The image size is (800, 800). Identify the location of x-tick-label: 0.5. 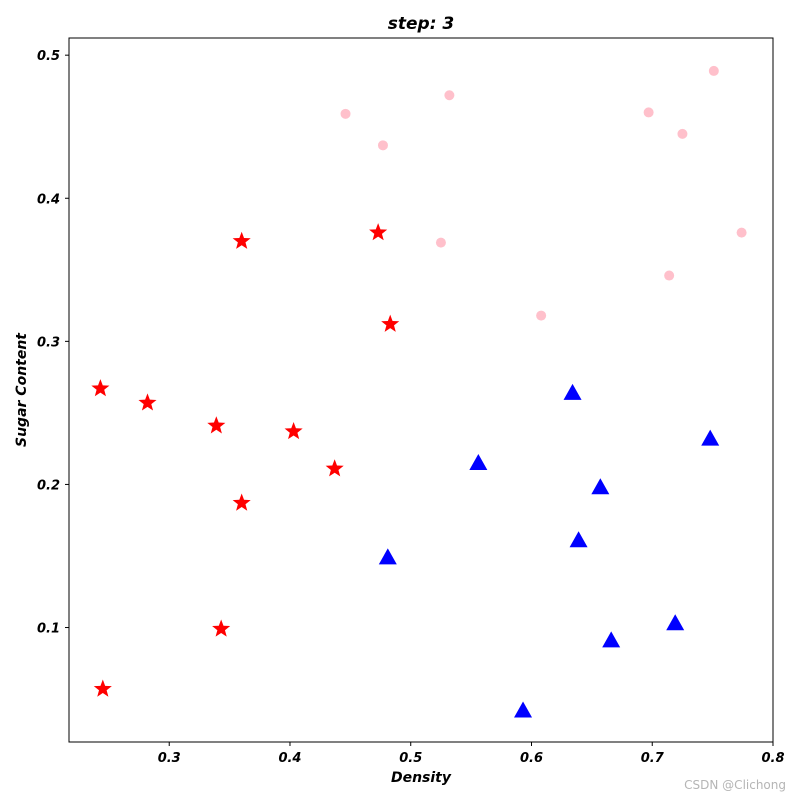
(410, 758).